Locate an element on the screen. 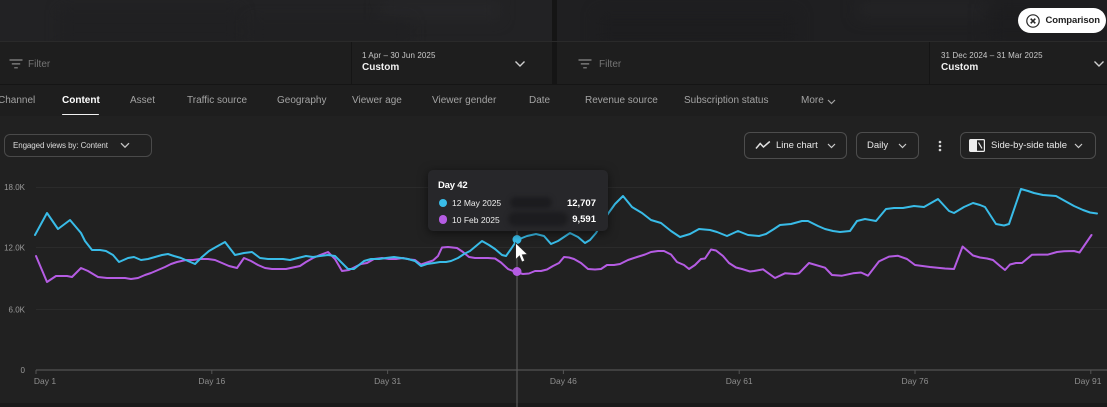  svg-text: Day 16 is located at coordinates (211, 381).